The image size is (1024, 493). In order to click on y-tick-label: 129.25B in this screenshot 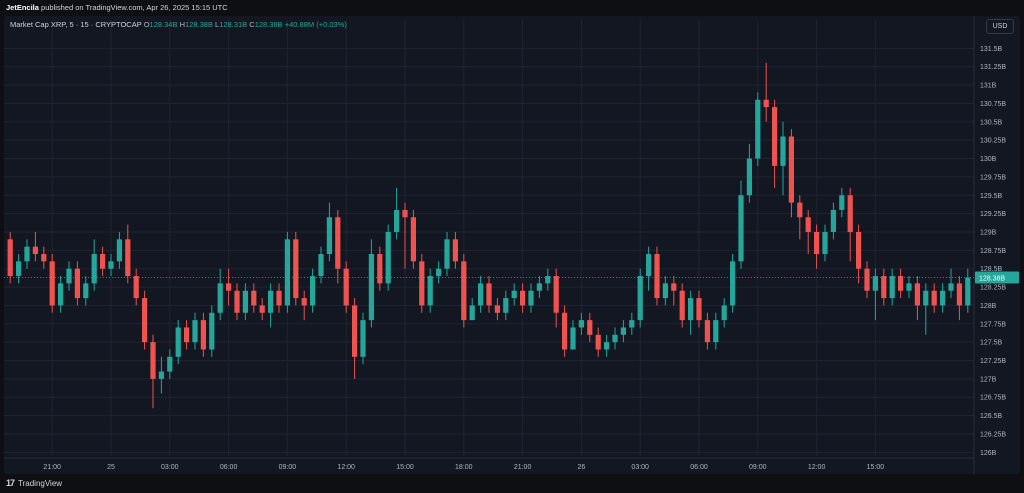, I will do `click(993, 214)`.